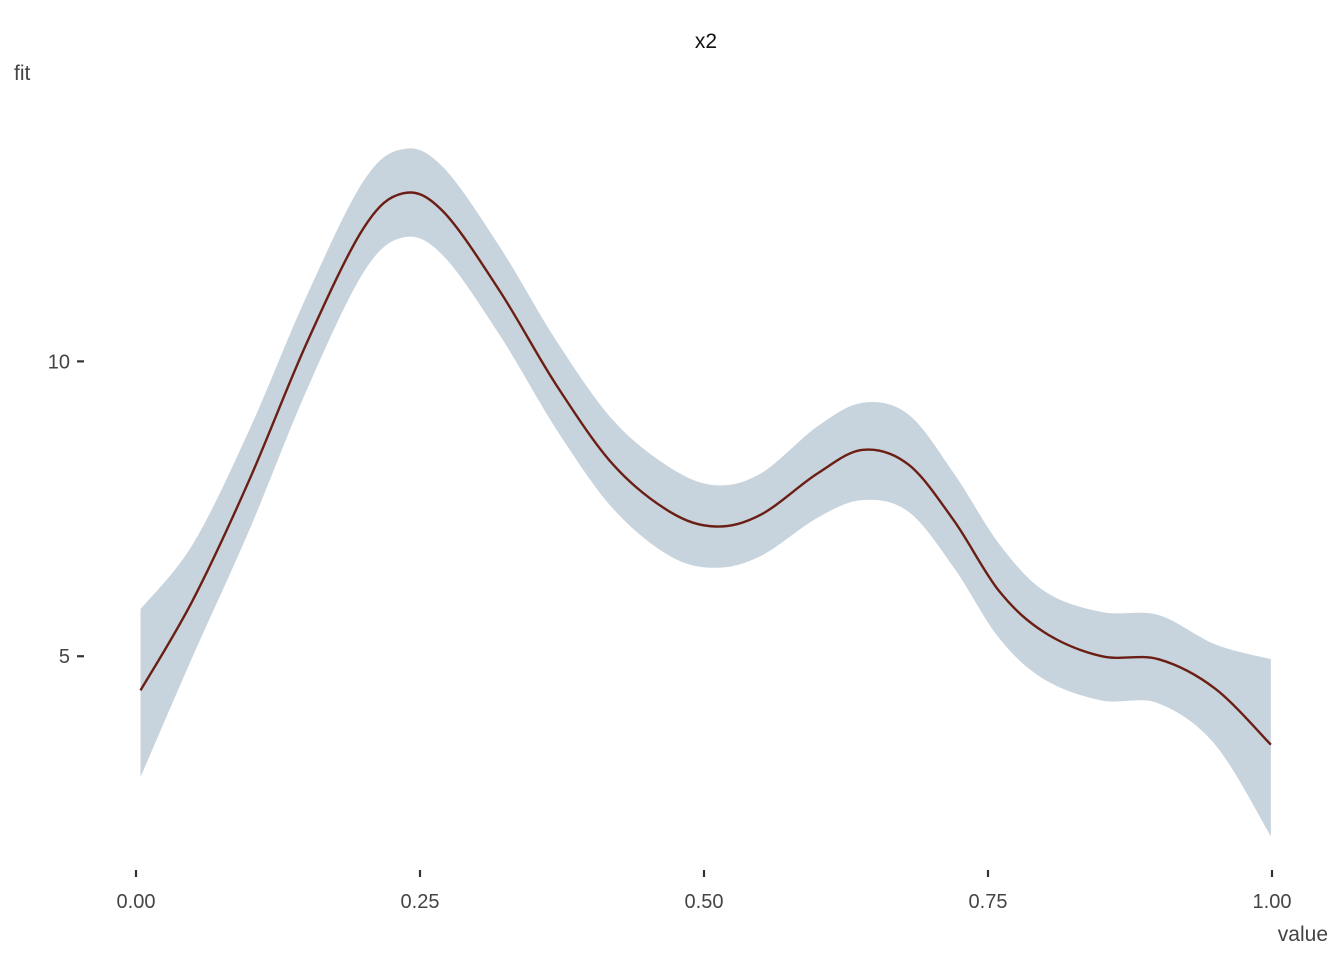 The height and width of the screenshot is (960, 1344). What do you see at coordinates (420, 902) in the screenshot?
I see `x-tick-label: 0.25` at bounding box center [420, 902].